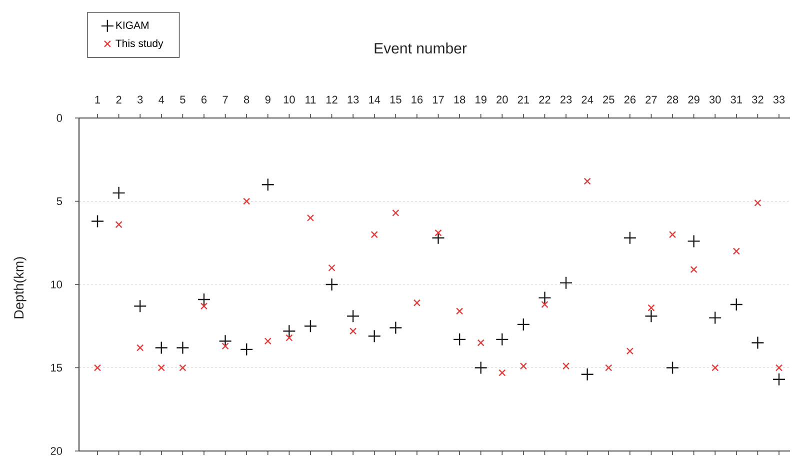 Image resolution: width=792 pixels, height=457 pixels. What do you see at coordinates (566, 100) in the screenshot?
I see `x-tick-label: 23` at bounding box center [566, 100].